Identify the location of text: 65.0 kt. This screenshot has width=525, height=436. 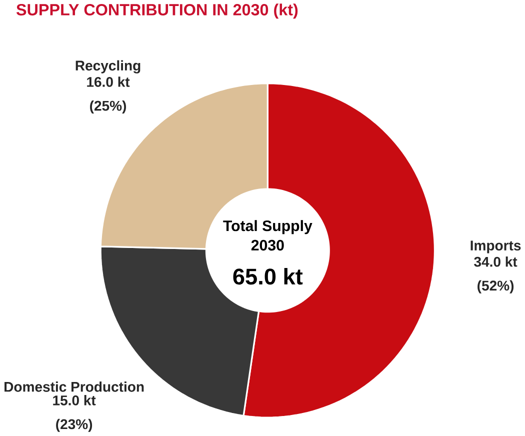
(268, 276).